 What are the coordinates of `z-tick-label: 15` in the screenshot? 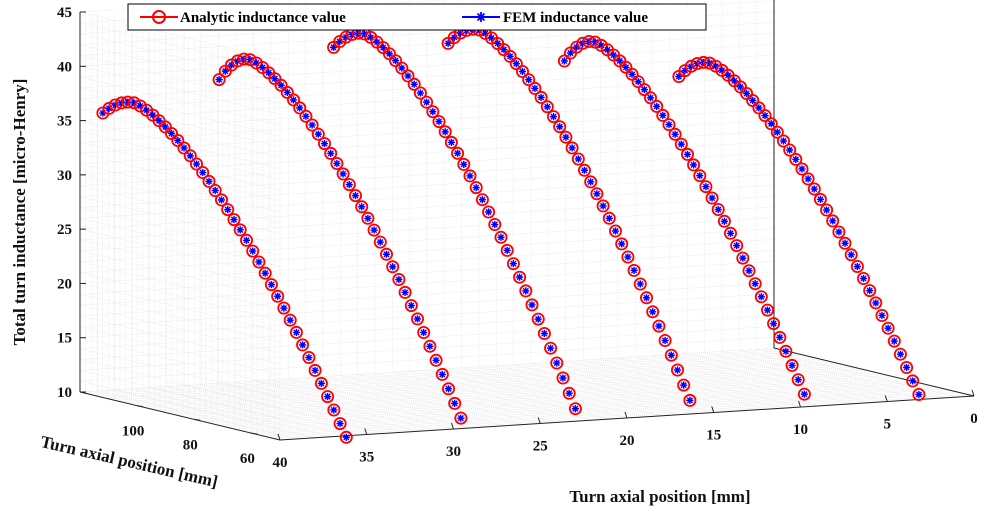 It's located at (64, 339).